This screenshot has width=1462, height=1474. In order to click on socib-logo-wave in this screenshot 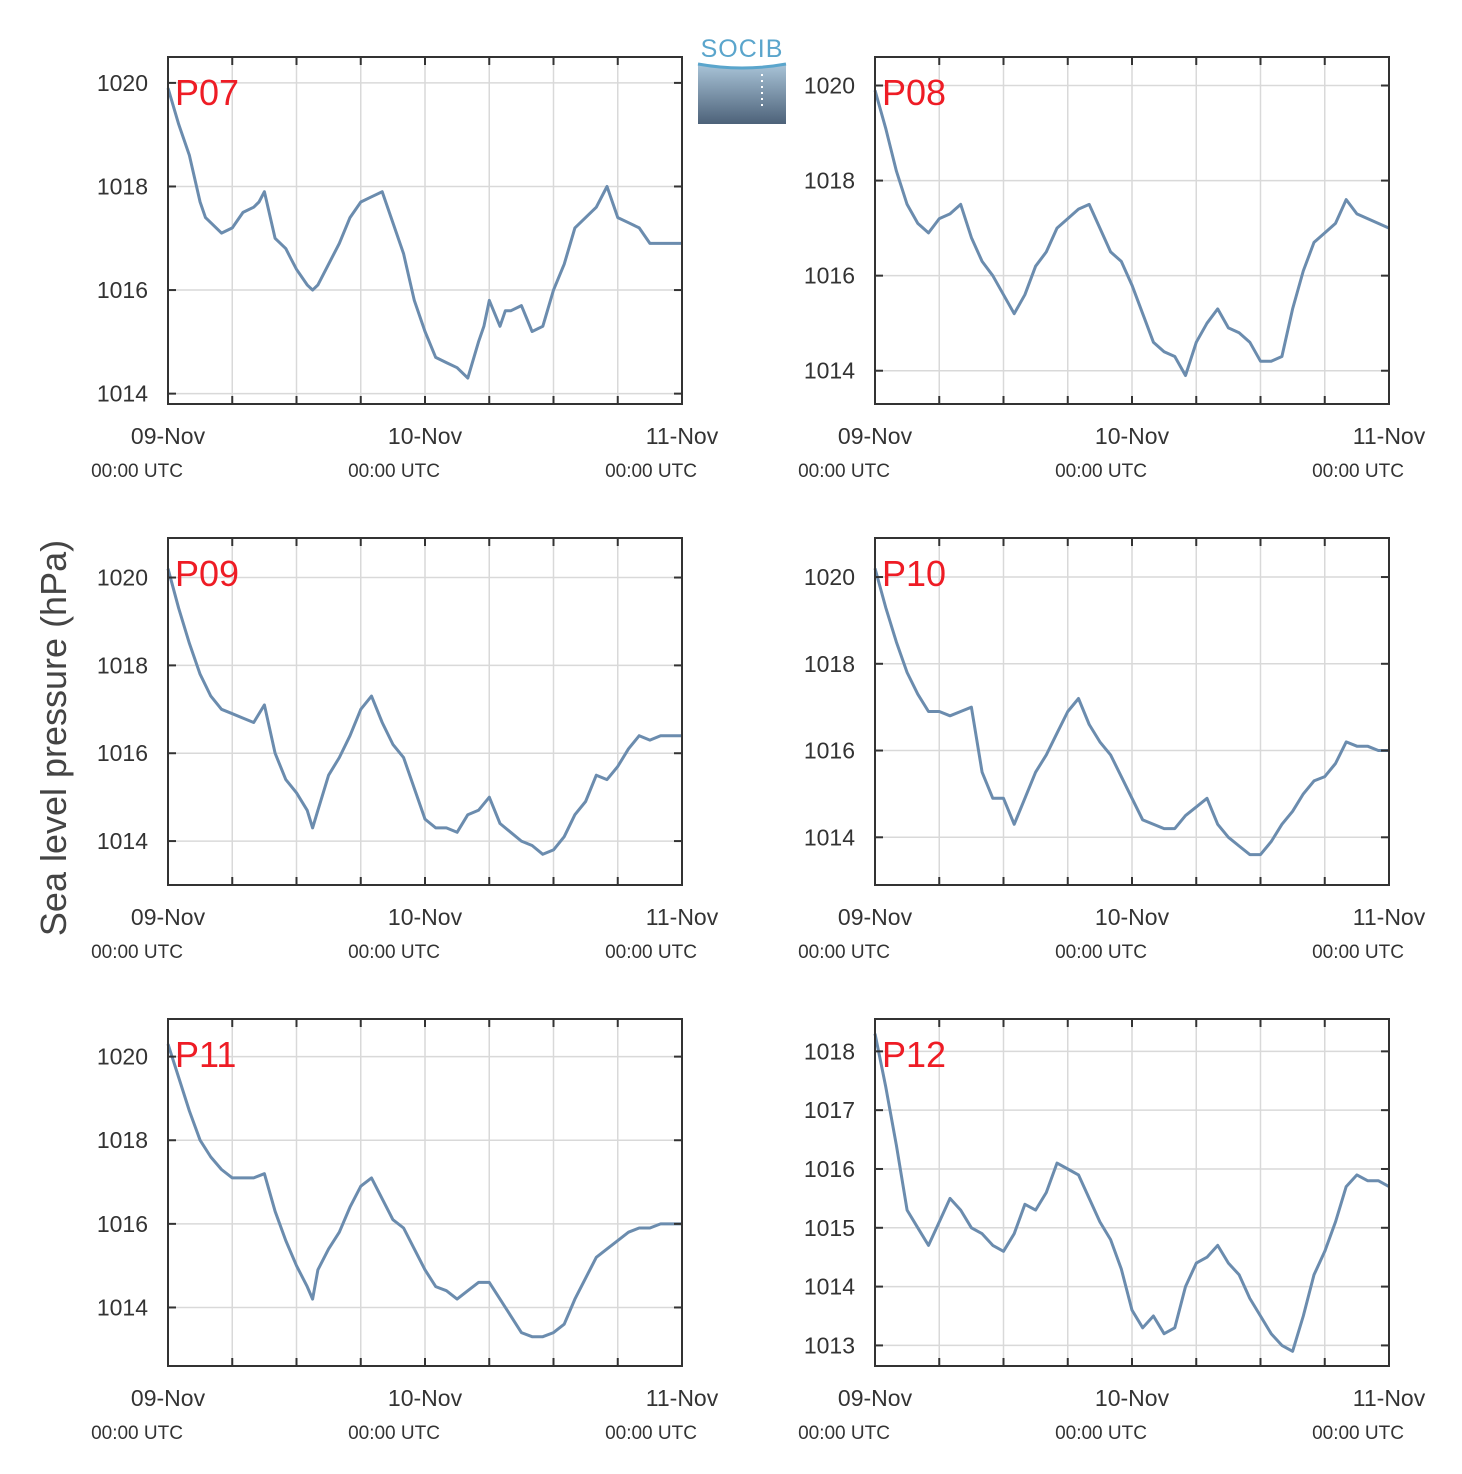, I will do `click(742, 94)`.